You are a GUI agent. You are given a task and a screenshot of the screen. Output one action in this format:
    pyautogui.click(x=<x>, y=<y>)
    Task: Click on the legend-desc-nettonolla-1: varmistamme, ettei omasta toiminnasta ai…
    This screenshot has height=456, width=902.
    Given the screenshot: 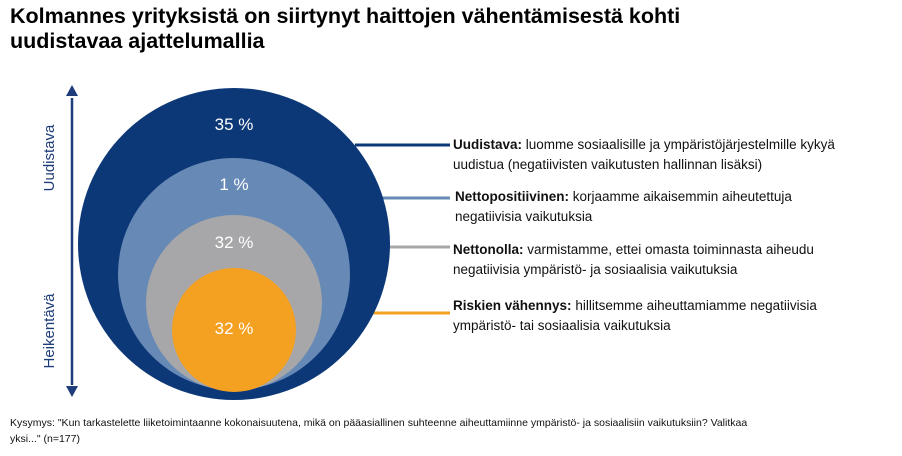 What is the action you would take?
    pyautogui.click(x=670, y=249)
    